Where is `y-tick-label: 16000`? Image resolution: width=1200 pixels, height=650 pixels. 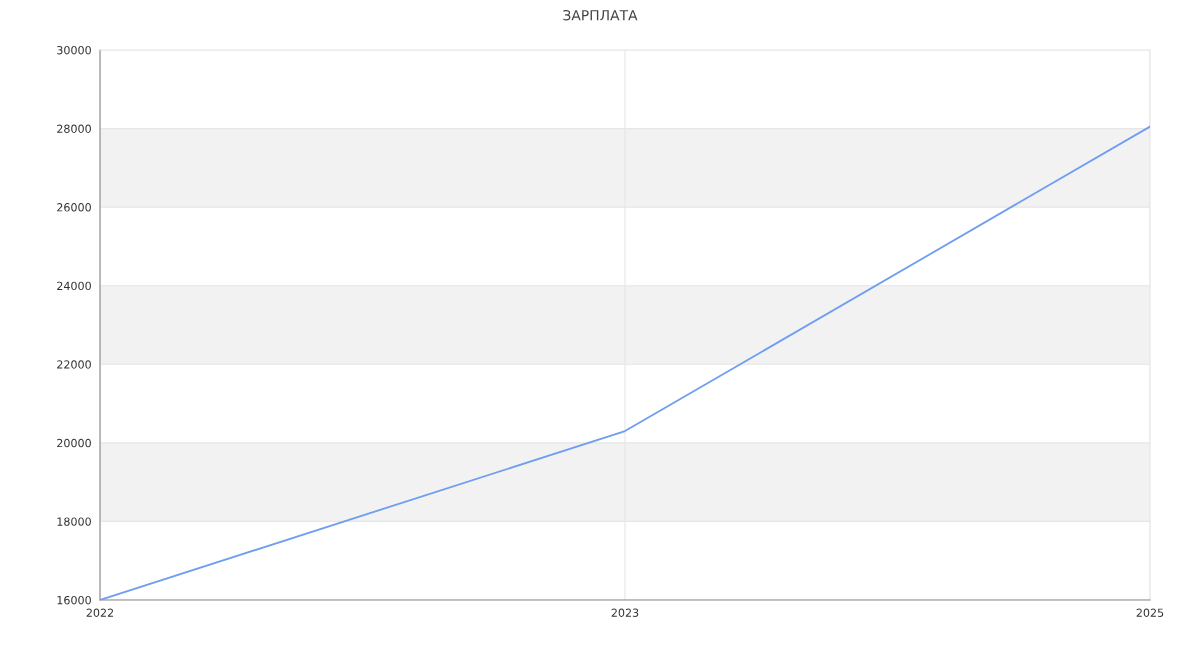
y-tick-label: 16000 is located at coordinates (74, 600).